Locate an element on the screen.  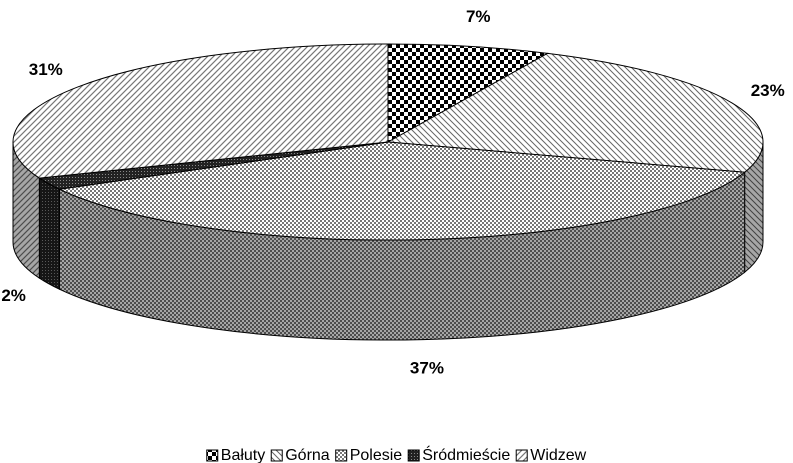
legend-label: Górna is located at coordinates (307, 455).